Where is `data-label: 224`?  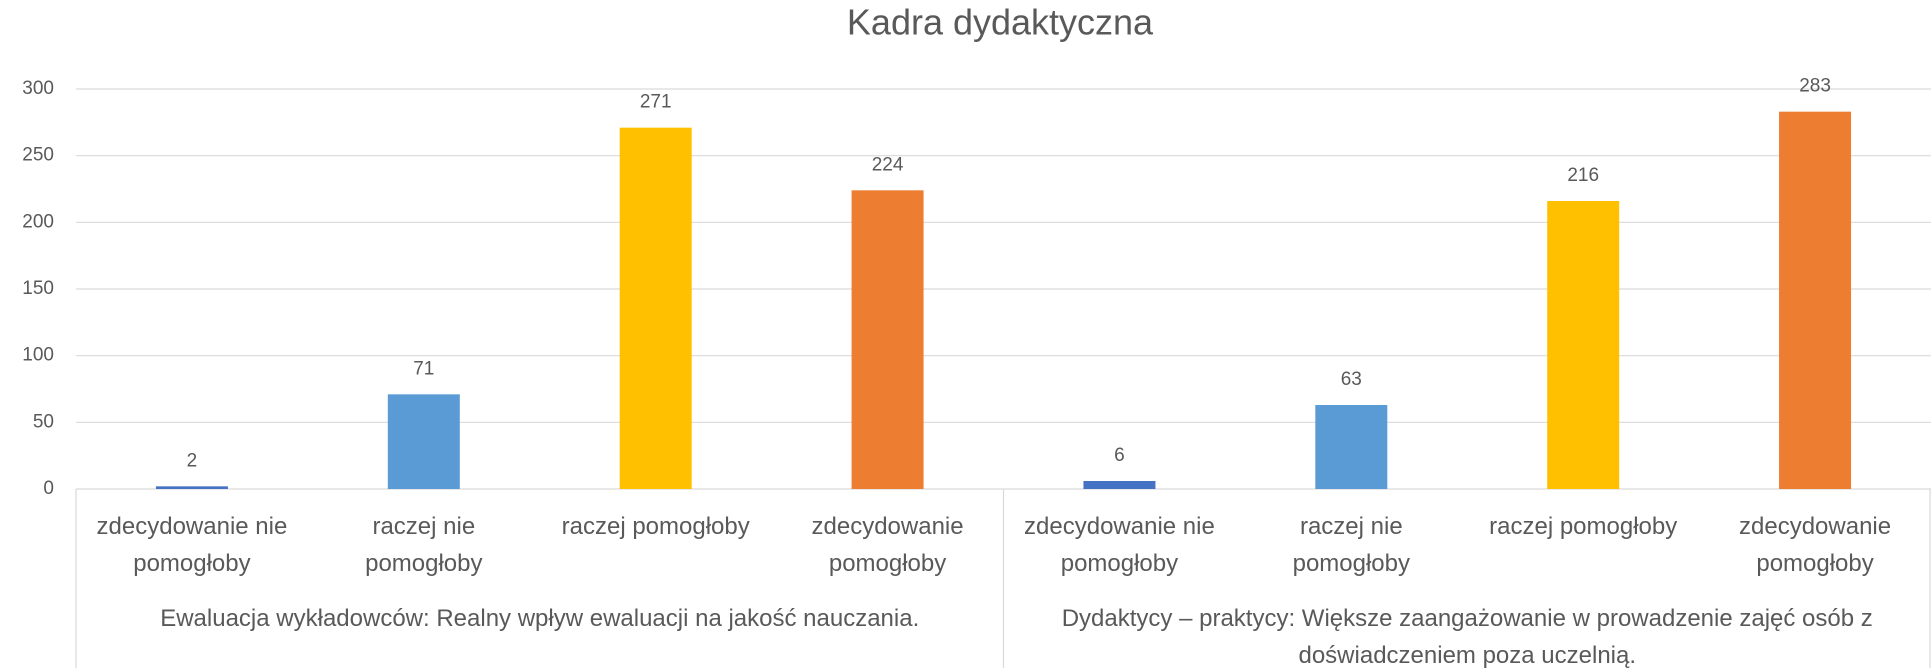
data-label: 224 is located at coordinates (888, 164).